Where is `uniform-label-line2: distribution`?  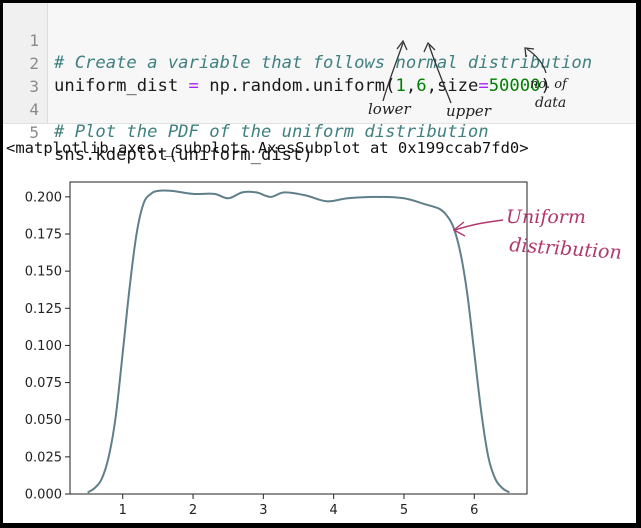 uniform-label-line2: distribution is located at coordinates (566, 249).